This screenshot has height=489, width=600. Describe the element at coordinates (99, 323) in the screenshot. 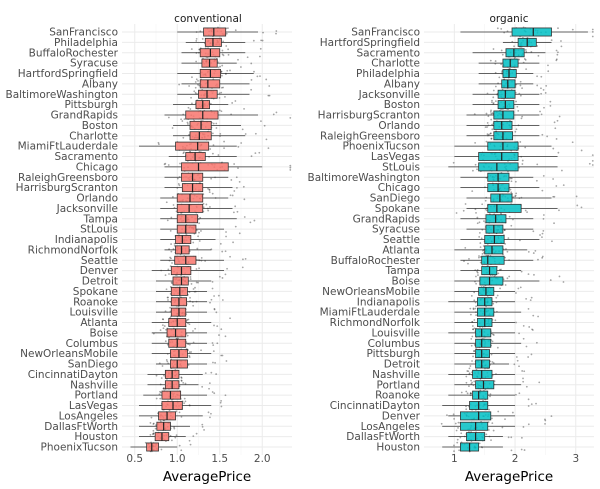

I see `category-label: Atlanta` at that location.